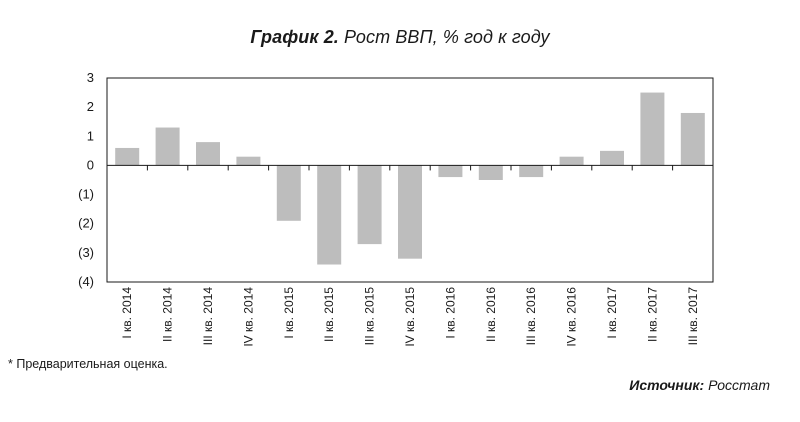  I want to click on x-tick-label: II кв. 2017, so click(652, 314).